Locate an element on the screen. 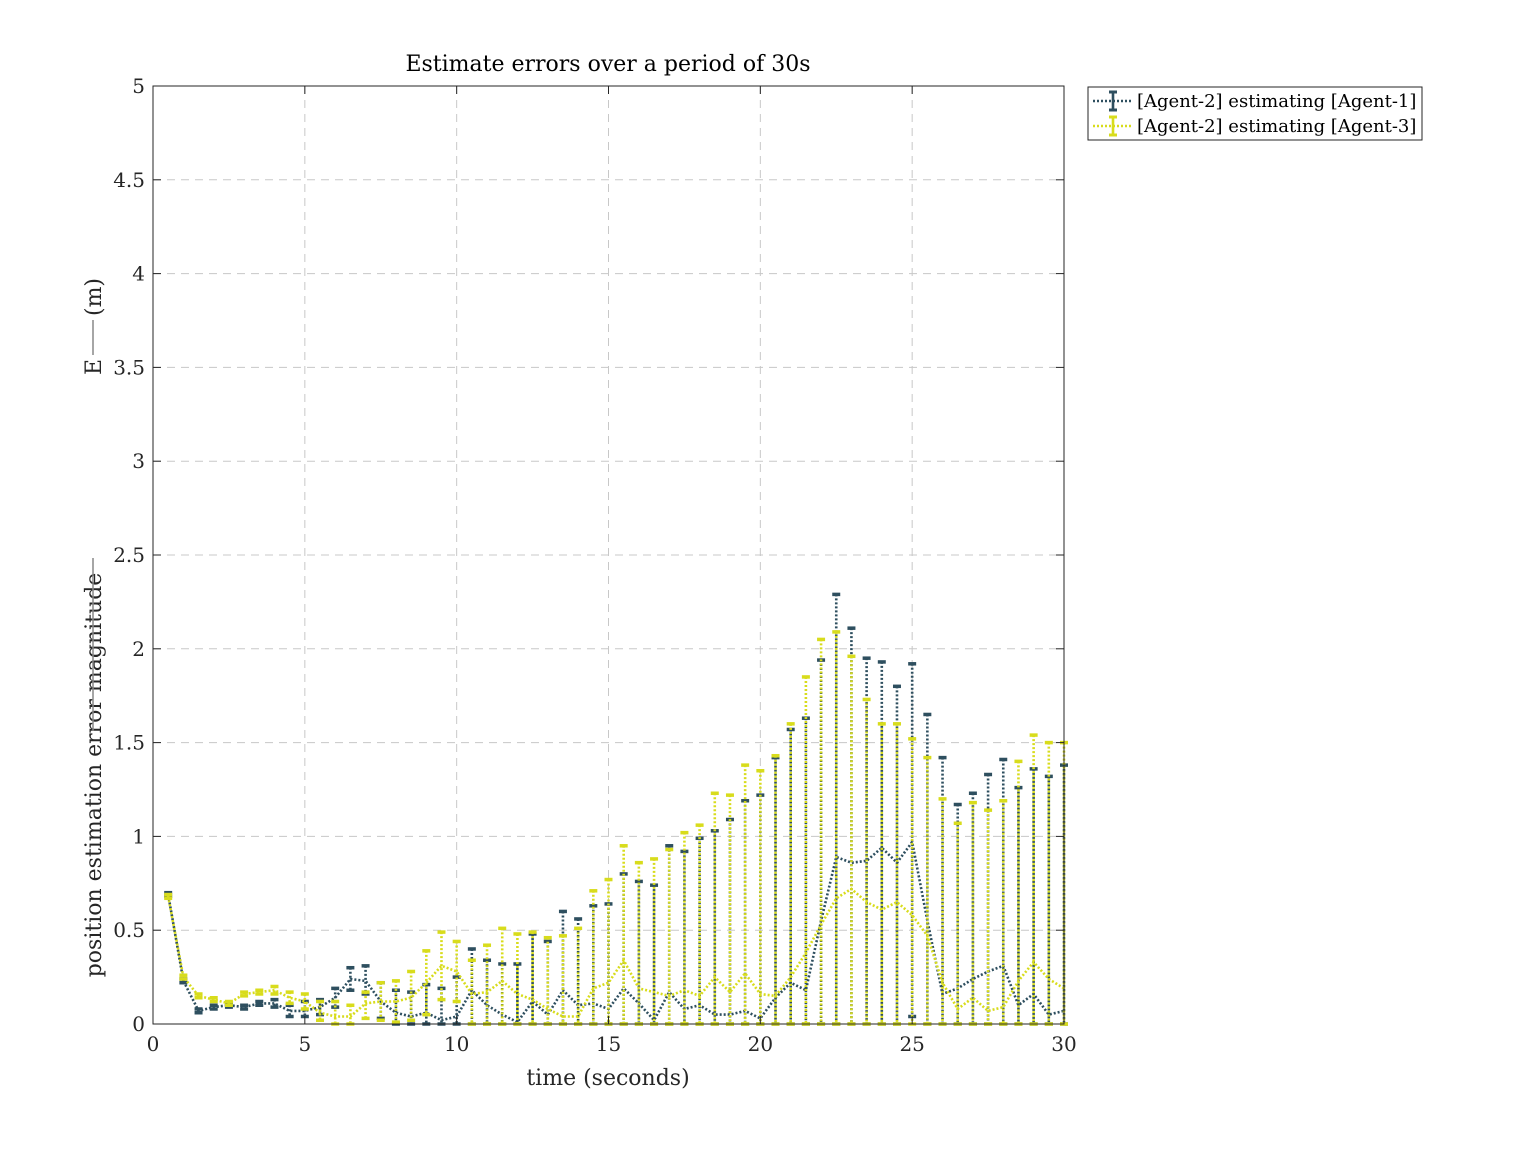 The height and width of the screenshot is (1157, 1536). x-tick-label: 25 is located at coordinates (911, 1044).